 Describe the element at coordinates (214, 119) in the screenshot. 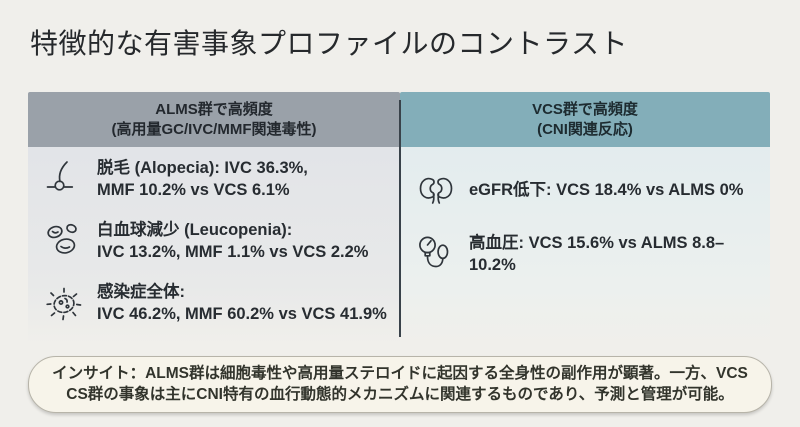

I see `alms-panel-header: ALMS群で高頻度 (高用量GC/IVC/MMF関連毒性)` at that location.